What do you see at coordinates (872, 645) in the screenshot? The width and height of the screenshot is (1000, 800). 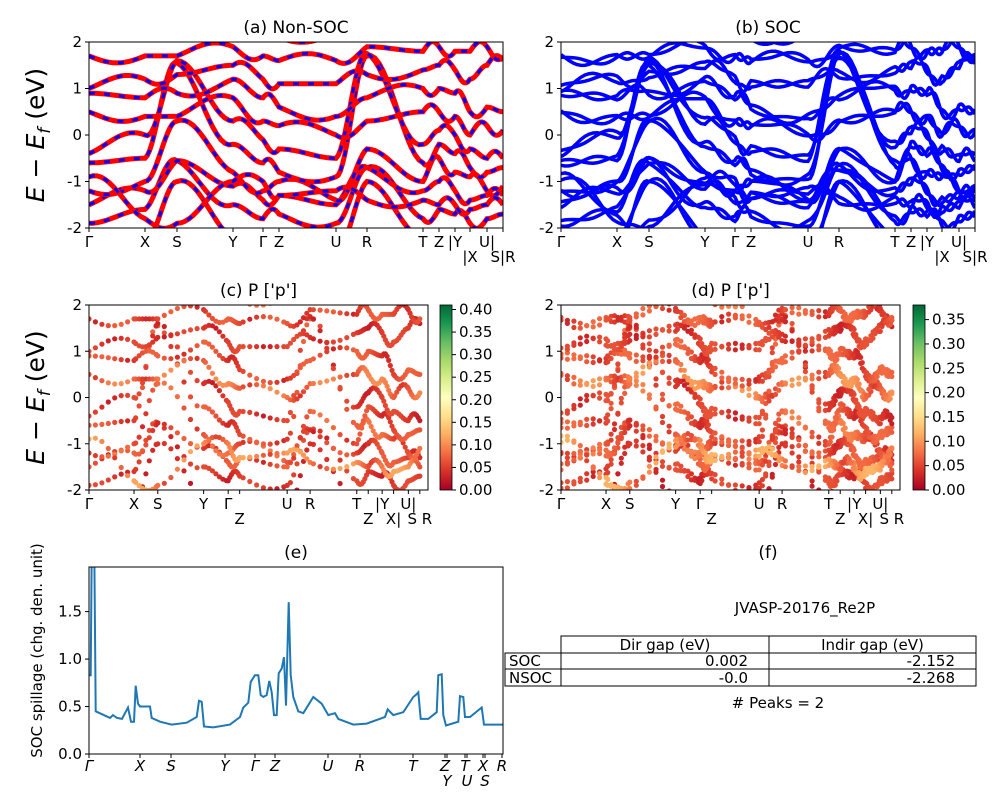 I see `table-header: Indir gap (eV)` at bounding box center [872, 645].